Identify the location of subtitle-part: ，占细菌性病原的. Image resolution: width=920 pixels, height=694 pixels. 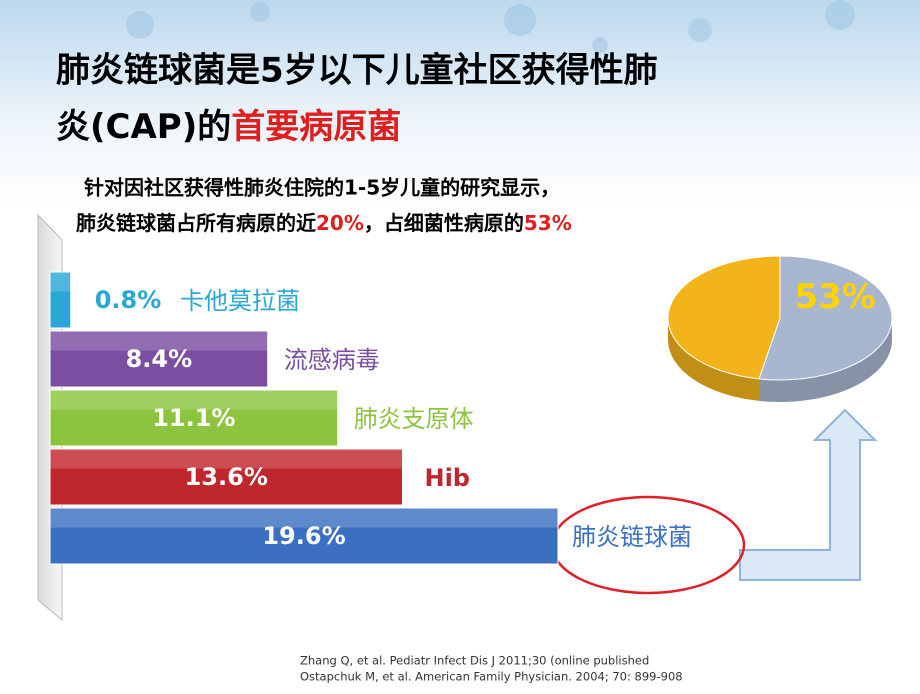
(444, 223).